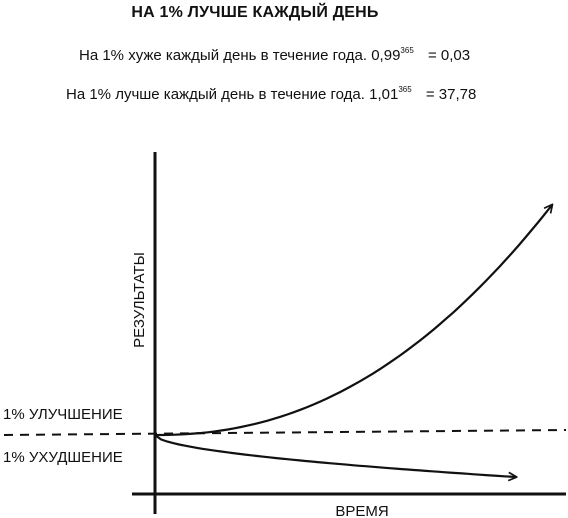 The height and width of the screenshot is (518, 568). I want to click on formula-better-exponent: 365, so click(405, 89).